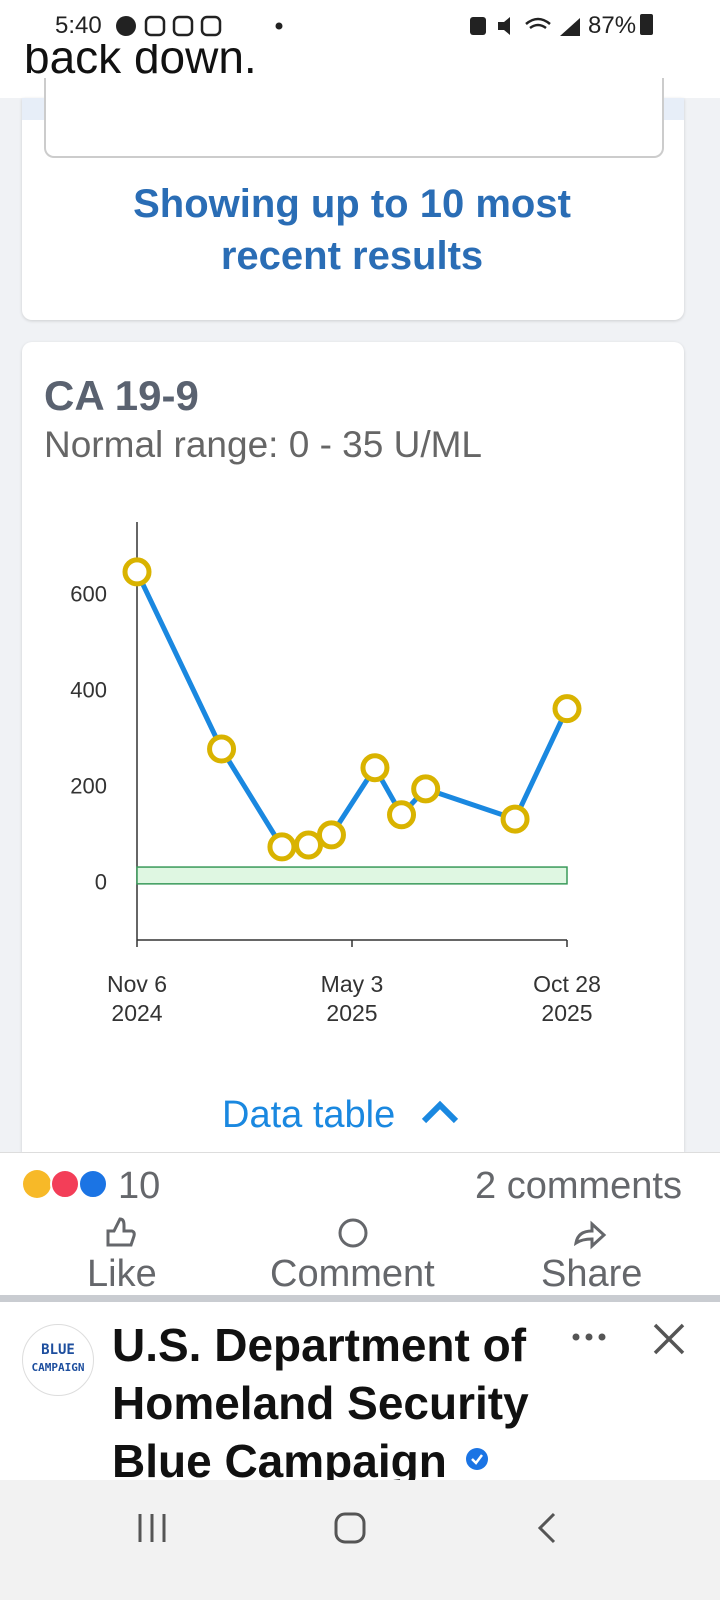 This screenshot has width=720, height=1600. Describe the element at coordinates (360, 22) in the screenshot. I see `status-bar: 5:40 87%` at that location.